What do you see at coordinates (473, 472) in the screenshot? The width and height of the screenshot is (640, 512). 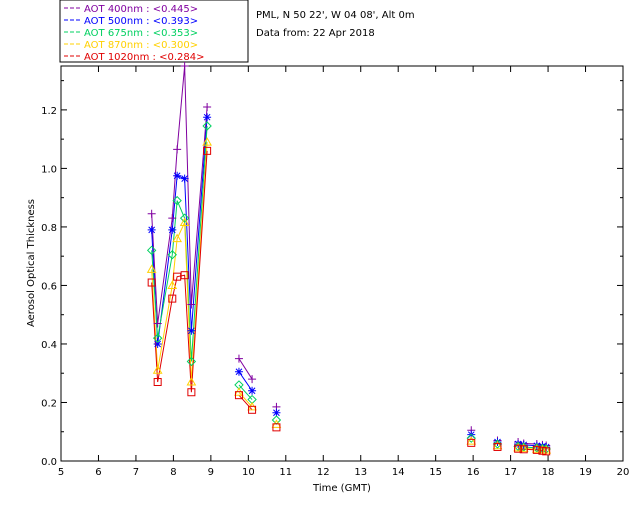 I see `x-tick-label: 16` at bounding box center [473, 472].